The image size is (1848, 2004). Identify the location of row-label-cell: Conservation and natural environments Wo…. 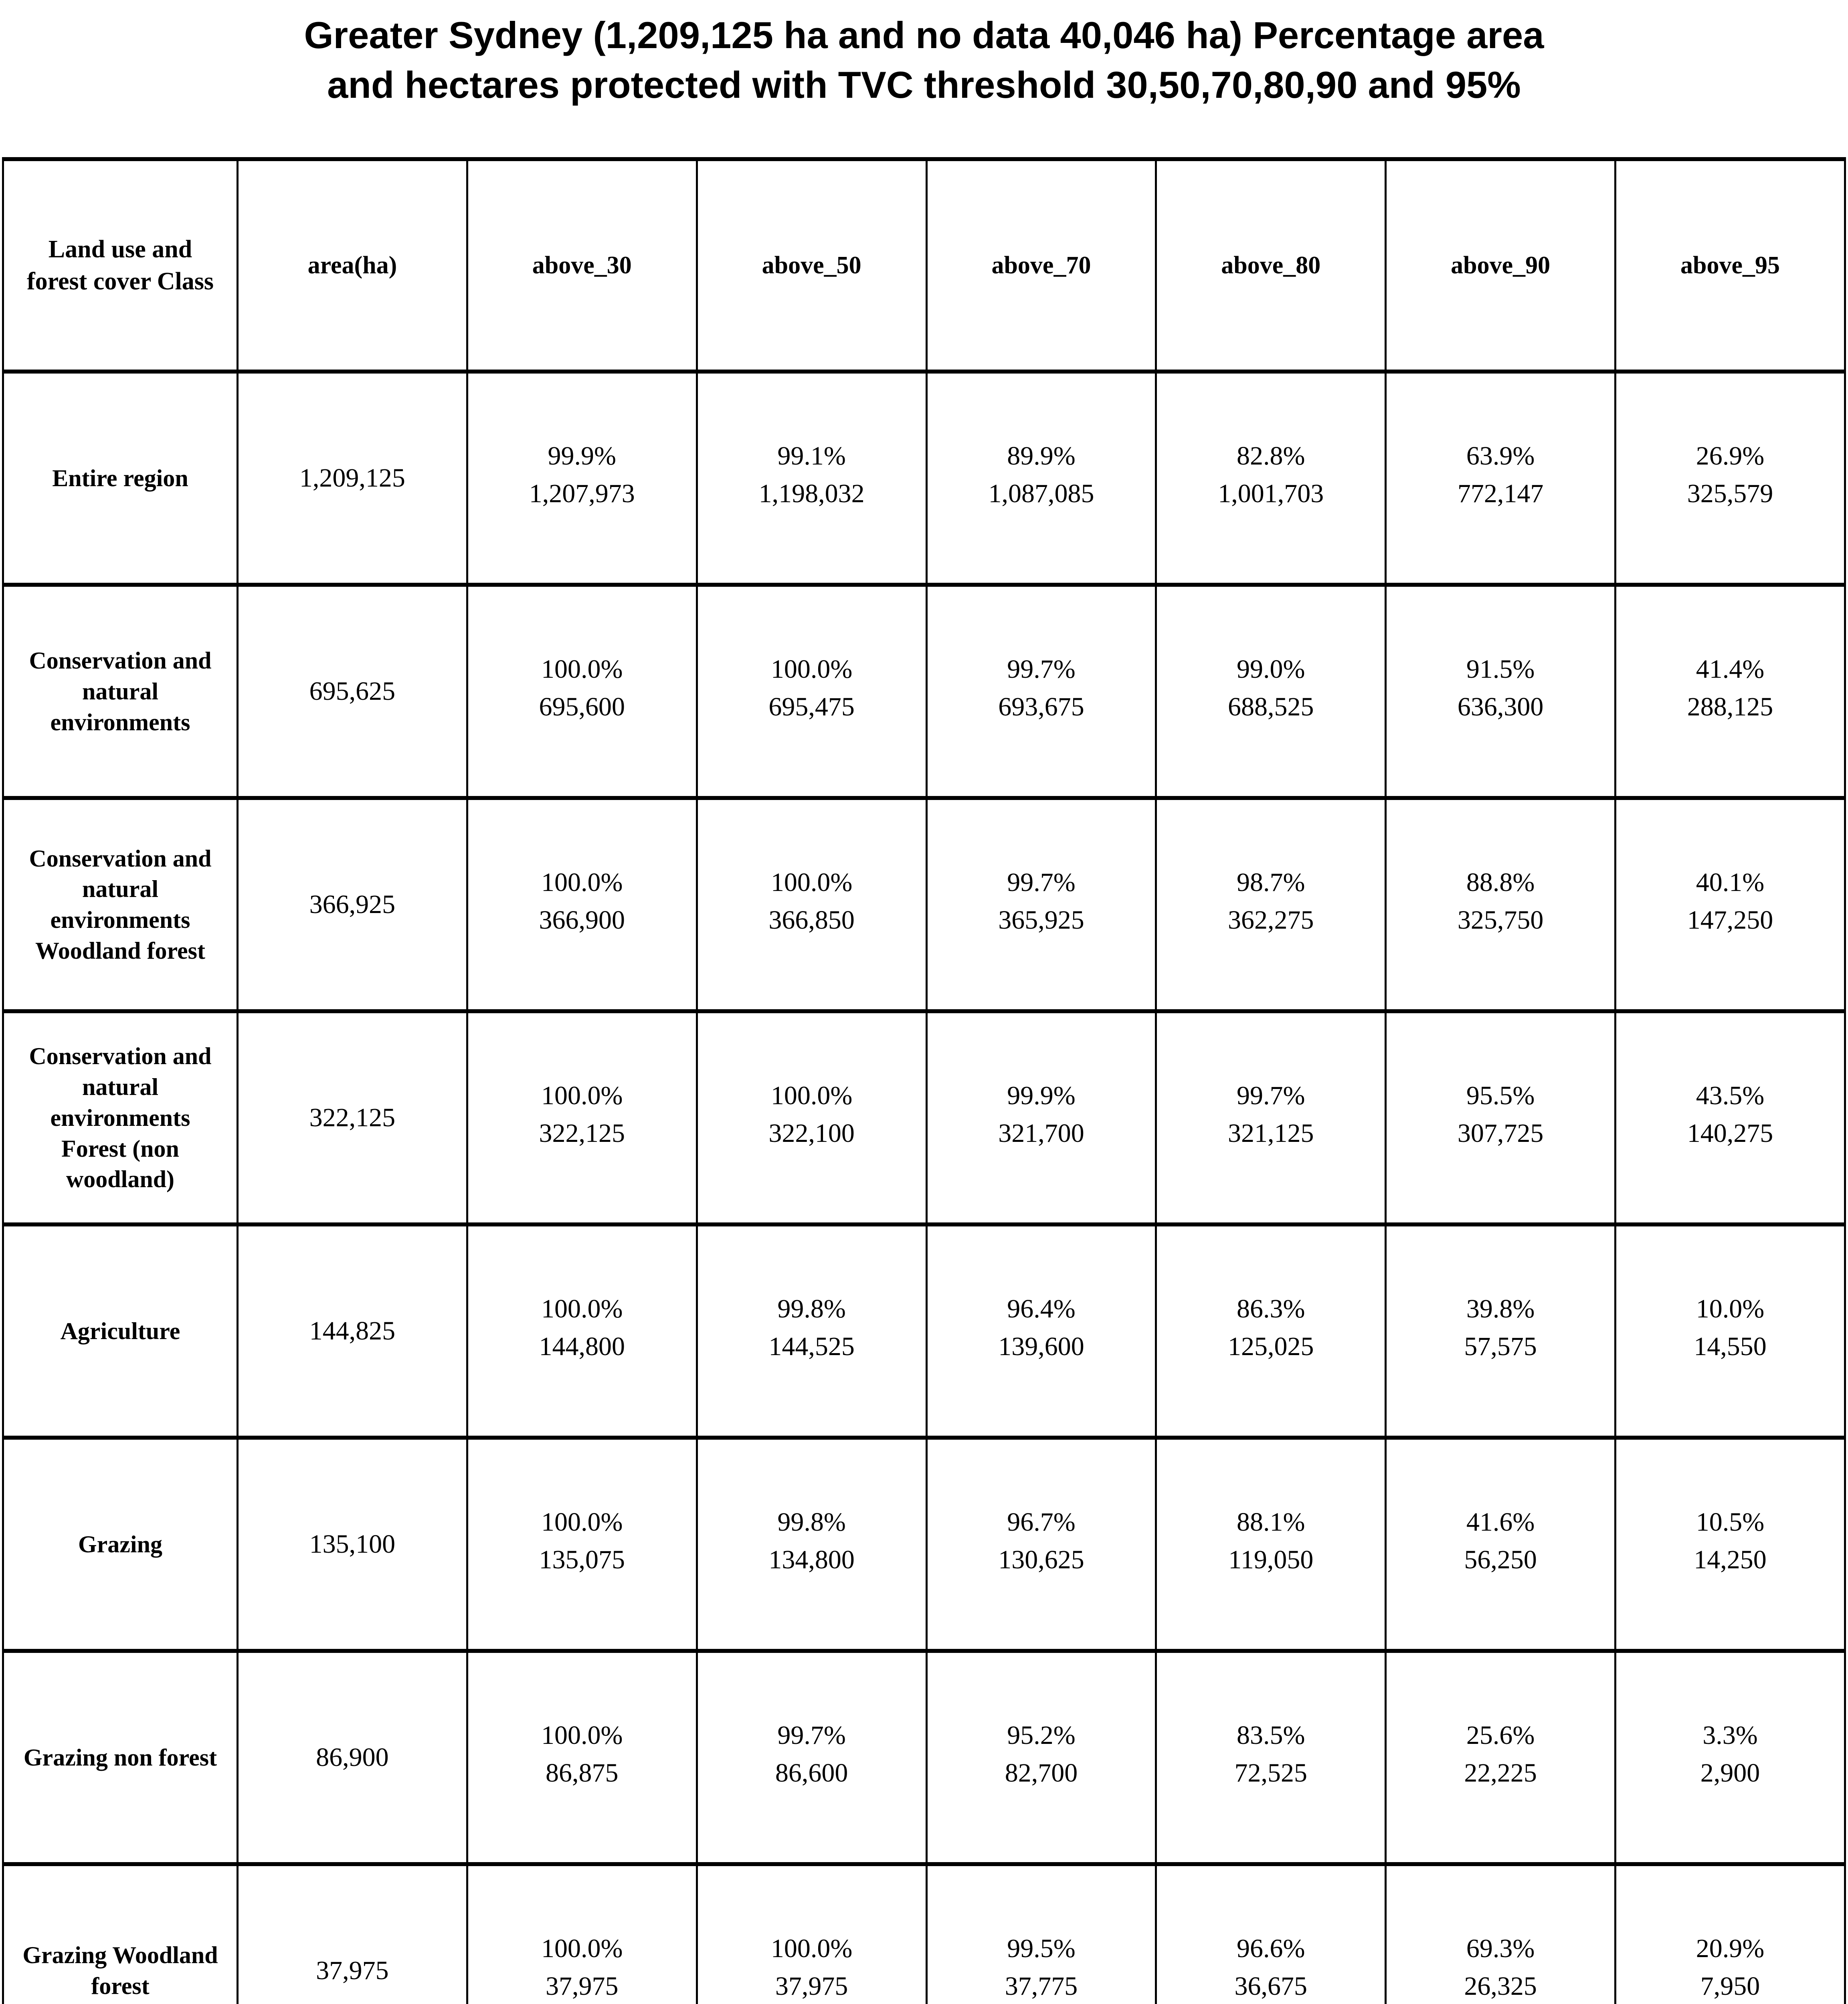
(120, 905).